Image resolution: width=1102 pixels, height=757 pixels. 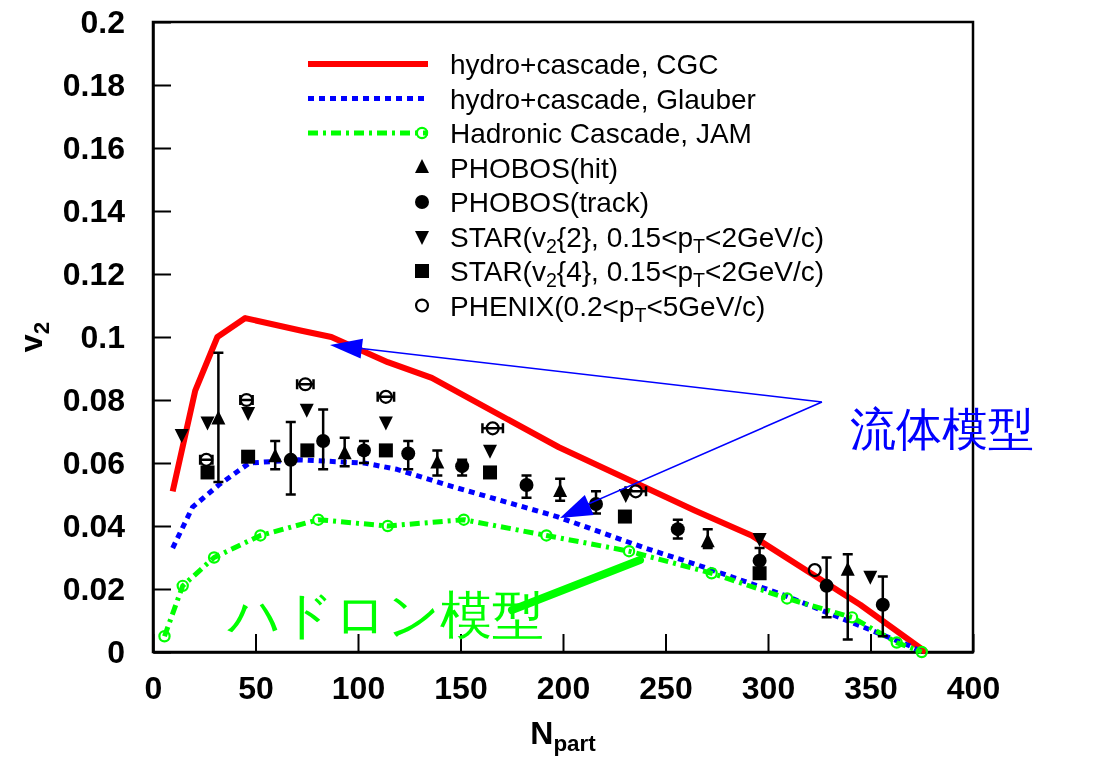 What do you see at coordinates (116, 651) in the screenshot?
I see `y-tick-label: 0` at bounding box center [116, 651].